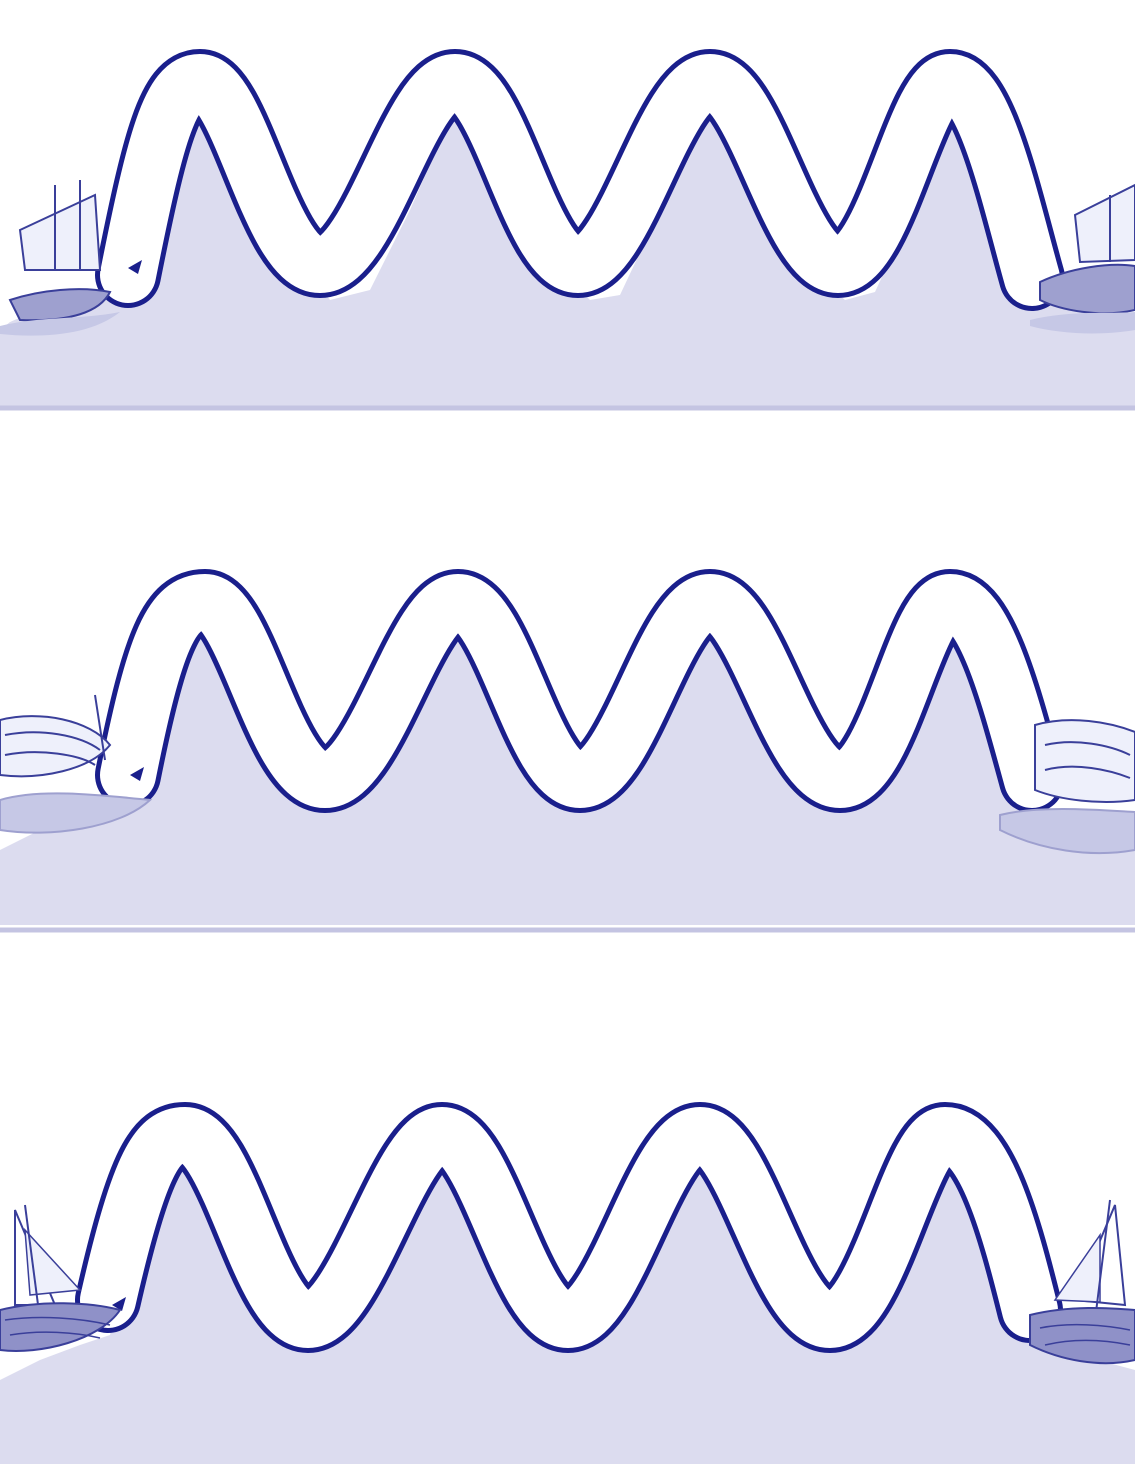 The height and width of the screenshot is (1464, 1135). What do you see at coordinates (1082, 1282) in the screenshot?
I see `sailboat-icon-right` at bounding box center [1082, 1282].